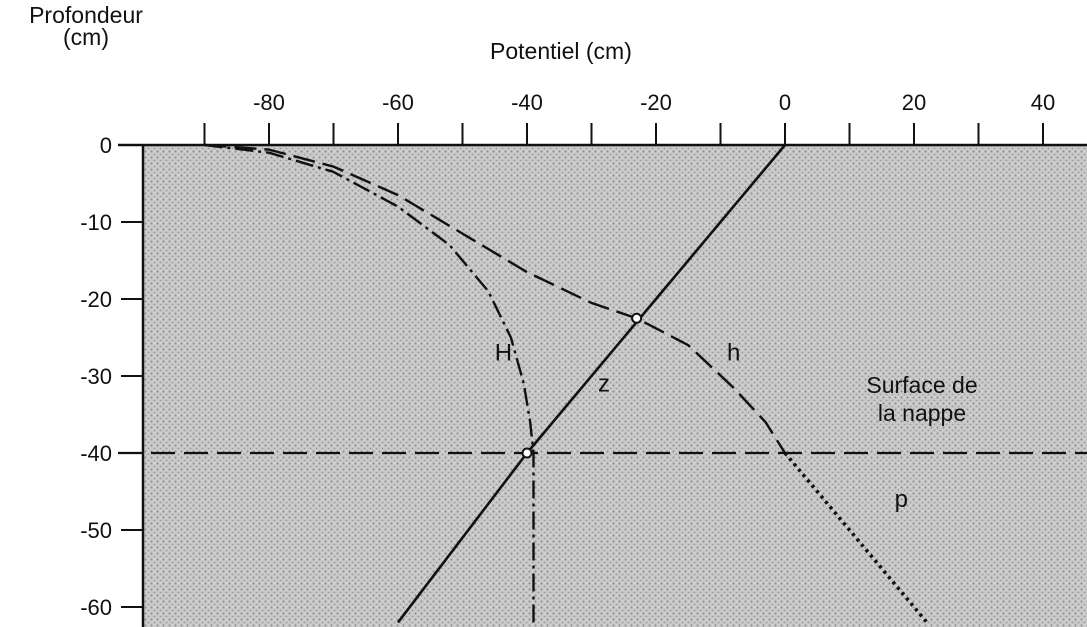  Describe the element at coordinates (901, 499) in the screenshot. I see `annotation-p: p` at that location.